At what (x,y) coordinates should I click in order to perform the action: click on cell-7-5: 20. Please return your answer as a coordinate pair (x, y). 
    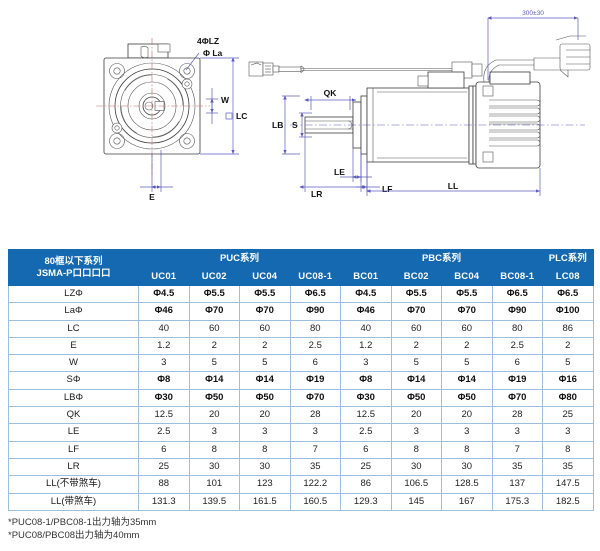
    Looking at the image, I should click on (416, 415).